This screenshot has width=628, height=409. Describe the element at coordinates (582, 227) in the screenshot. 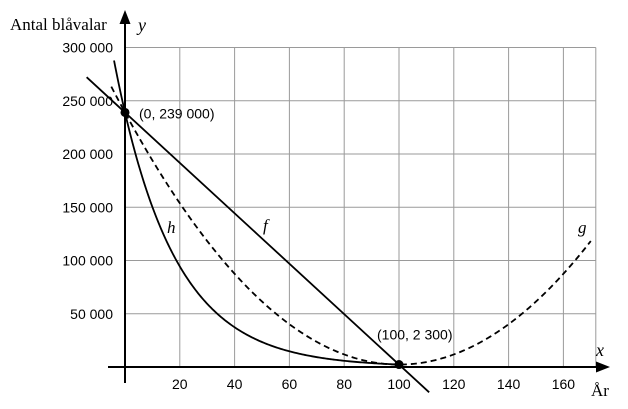

I see `series-g-label: g` at that location.